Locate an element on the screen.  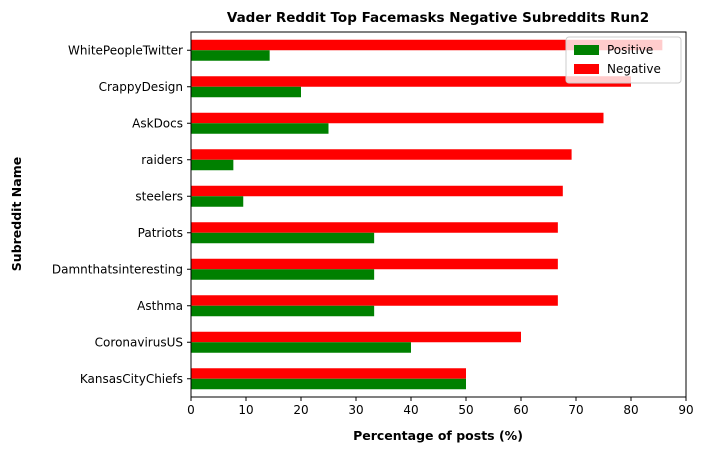
x-tick-label-30: 30 is located at coordinates (355, 410).